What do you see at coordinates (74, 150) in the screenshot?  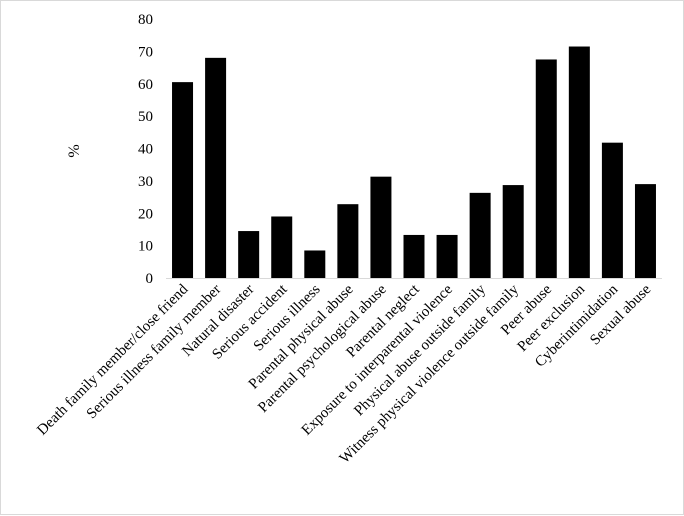 I see `y-axis-label: %` at bounding box center [74, 150].